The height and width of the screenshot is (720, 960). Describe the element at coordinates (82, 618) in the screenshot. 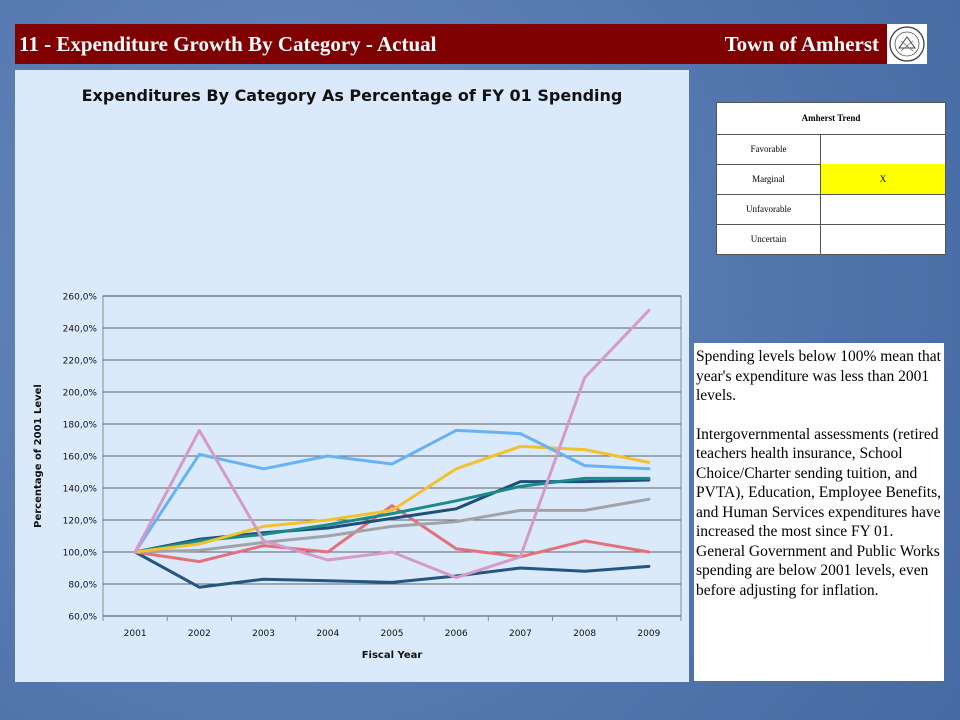

I see `y-tick-label: 60,0%` at that location.